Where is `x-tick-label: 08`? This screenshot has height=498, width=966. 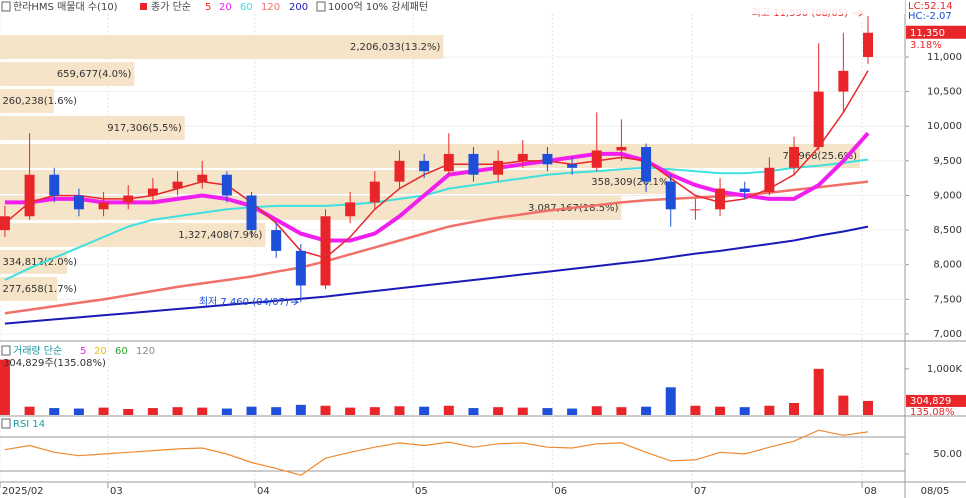
x-tick-label: 08 is located at coordinates (870, 491).